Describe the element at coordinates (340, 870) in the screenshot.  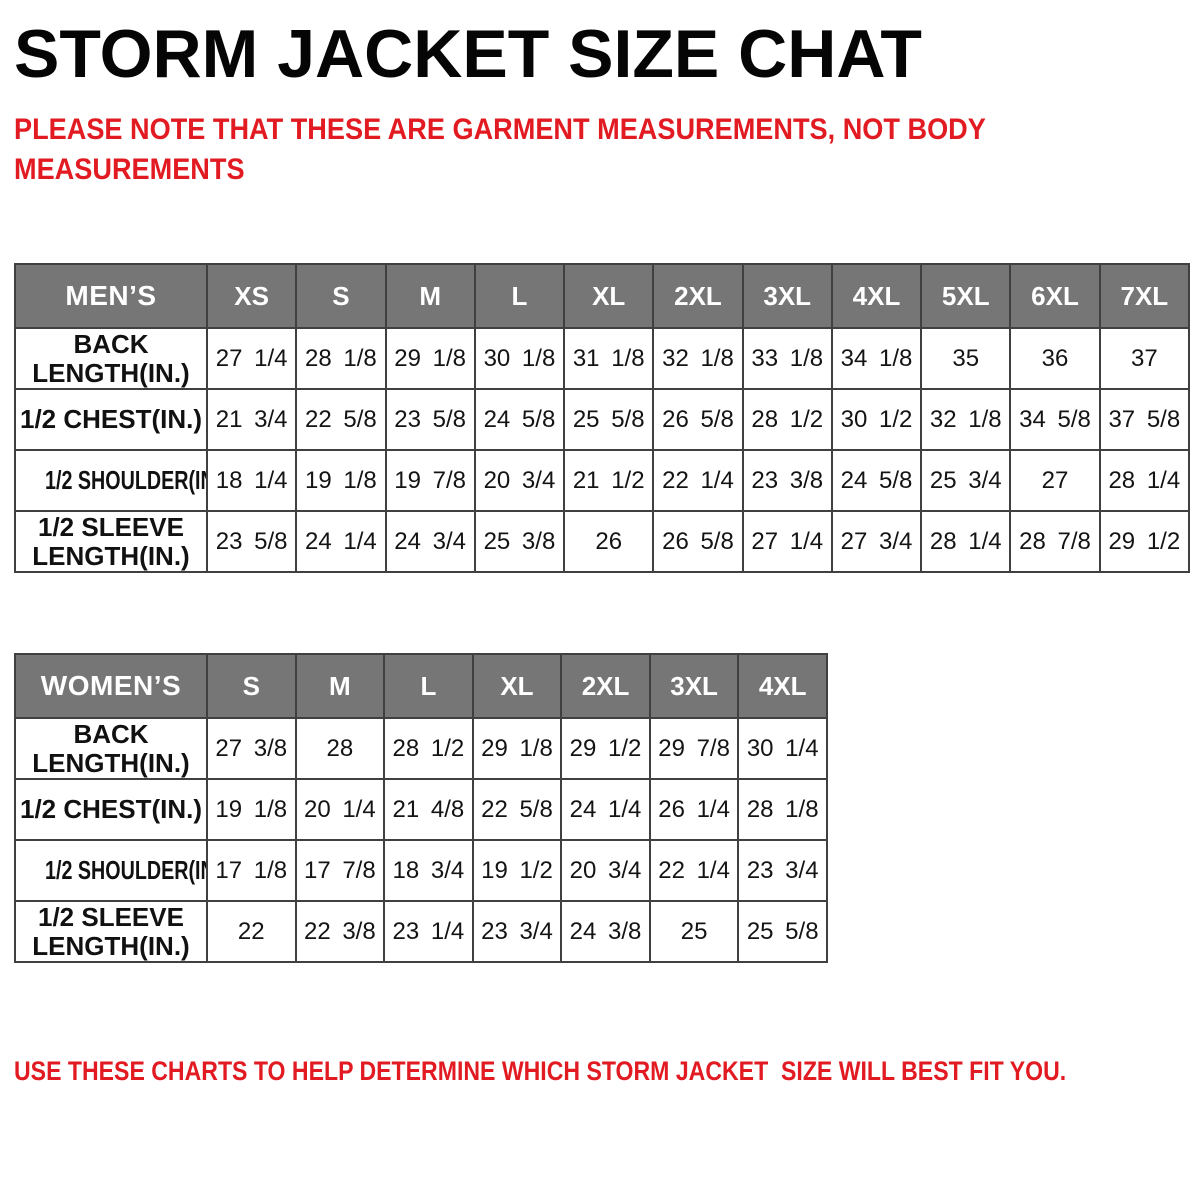
I see `measurement-value-cell: 17 7/8` at that location.